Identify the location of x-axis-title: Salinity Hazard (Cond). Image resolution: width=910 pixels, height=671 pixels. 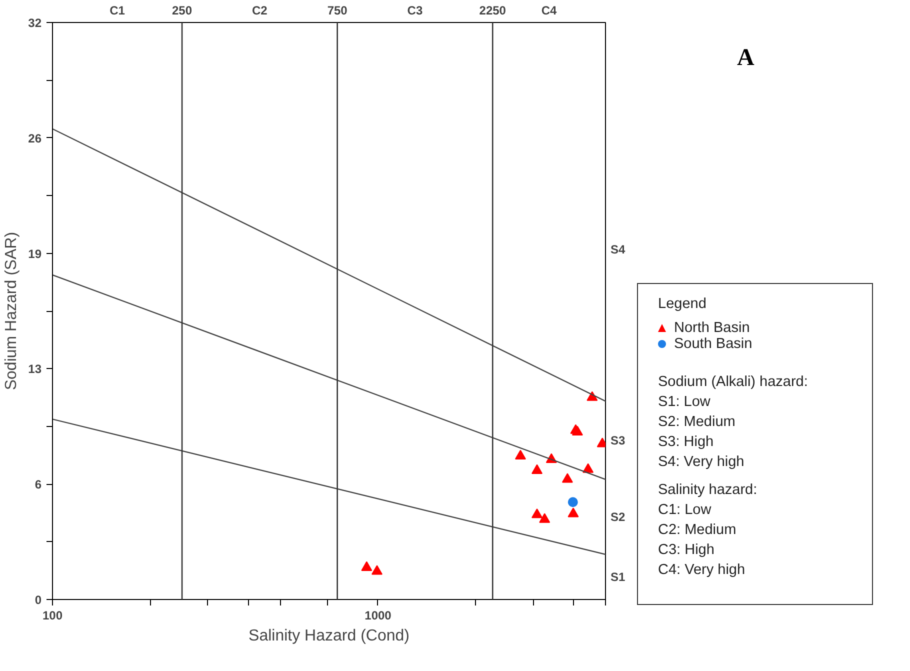
(329, 636).